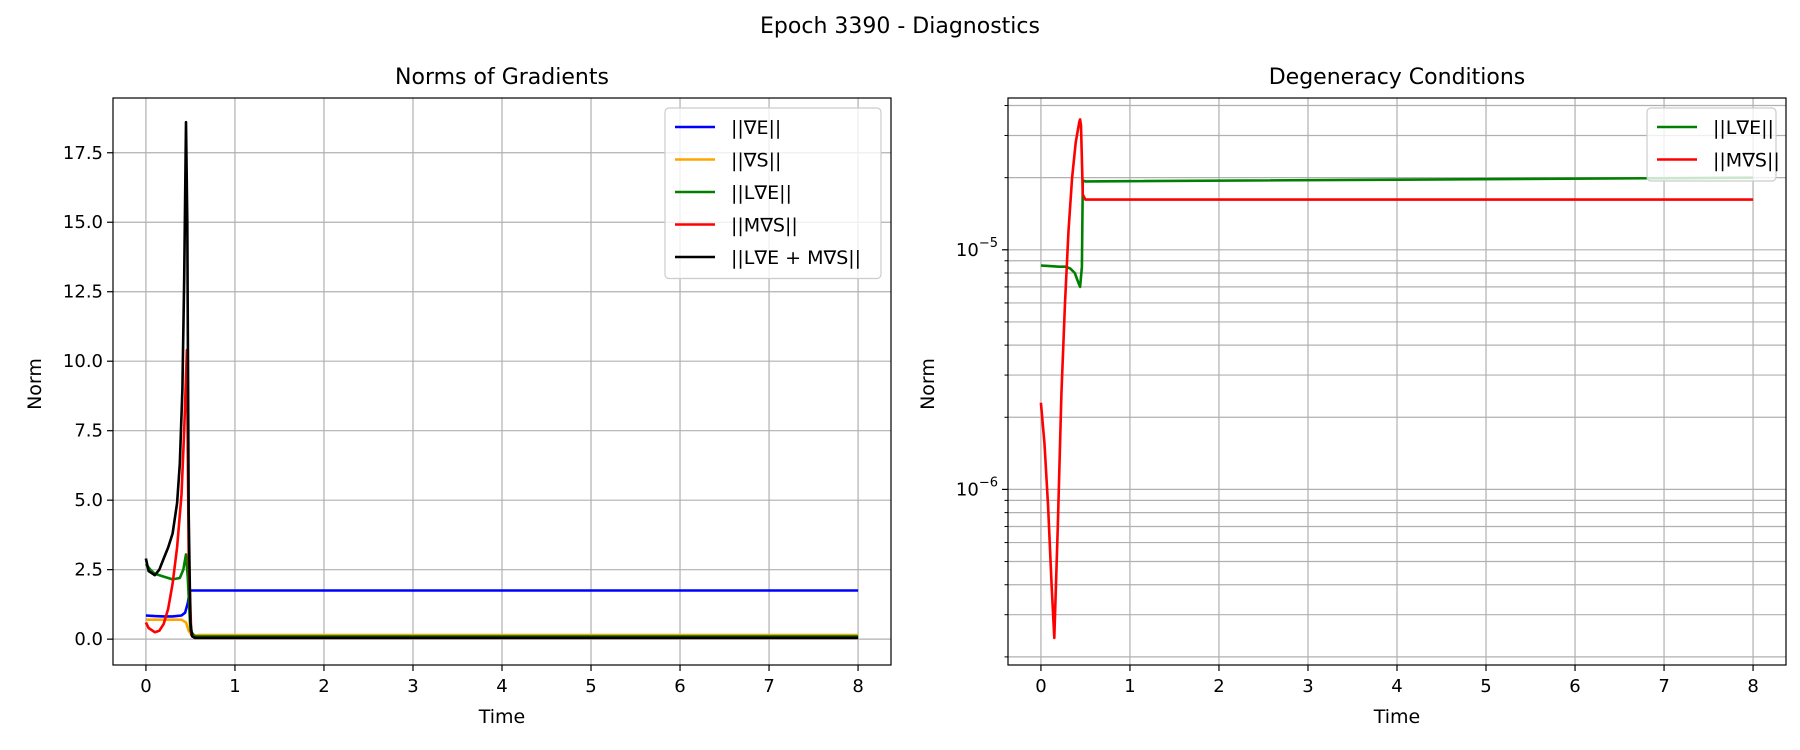 This screenshot has width=1800, height=750. I want to click on figure-suptitle: Epoch 3390 - Diagnostics, so click(900, 26).